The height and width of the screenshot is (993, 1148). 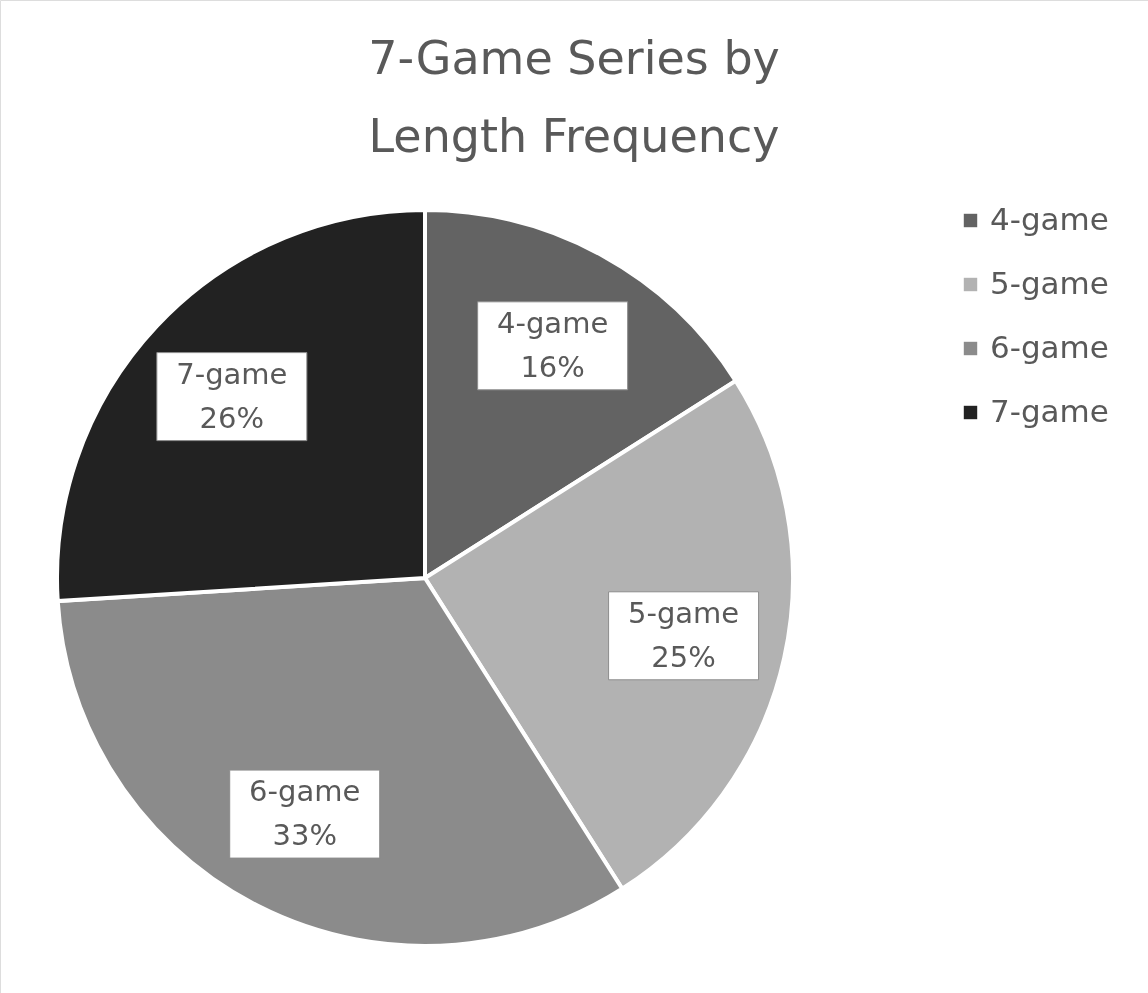 I want to click on data-label: 33%, so click(x=304, y=835).